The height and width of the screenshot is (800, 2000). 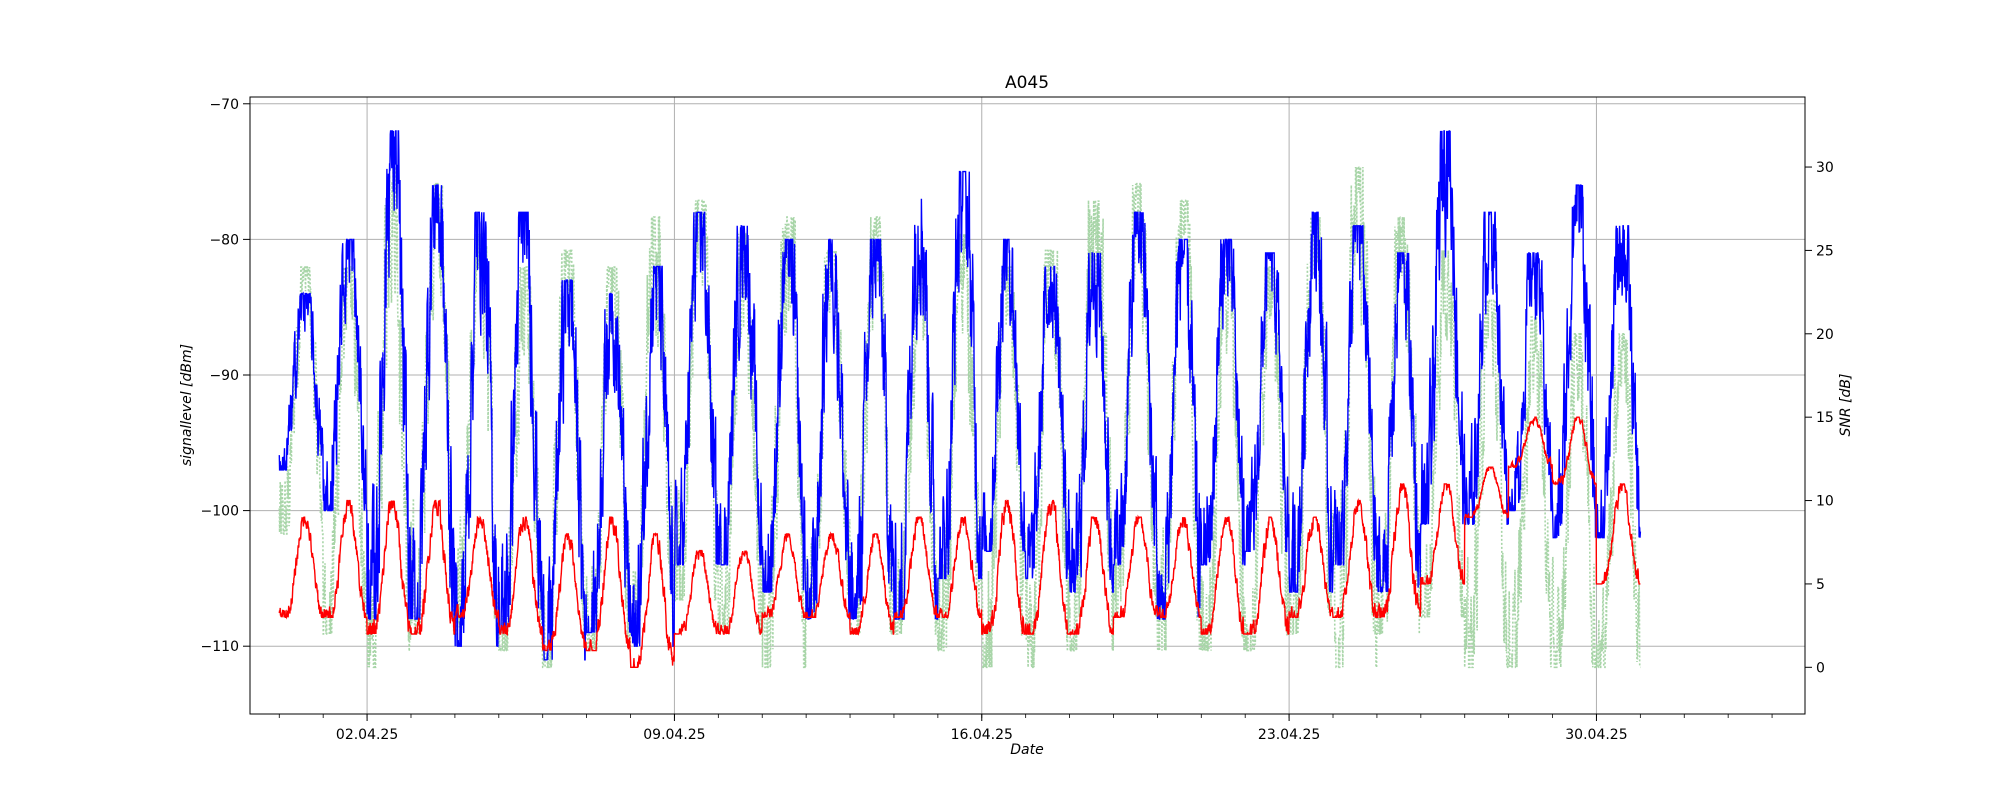 What do you see at coordinates (1825, 502) in the screenshot?
I see `y2-tick-label: 10` at bounding box center [1825, 502].